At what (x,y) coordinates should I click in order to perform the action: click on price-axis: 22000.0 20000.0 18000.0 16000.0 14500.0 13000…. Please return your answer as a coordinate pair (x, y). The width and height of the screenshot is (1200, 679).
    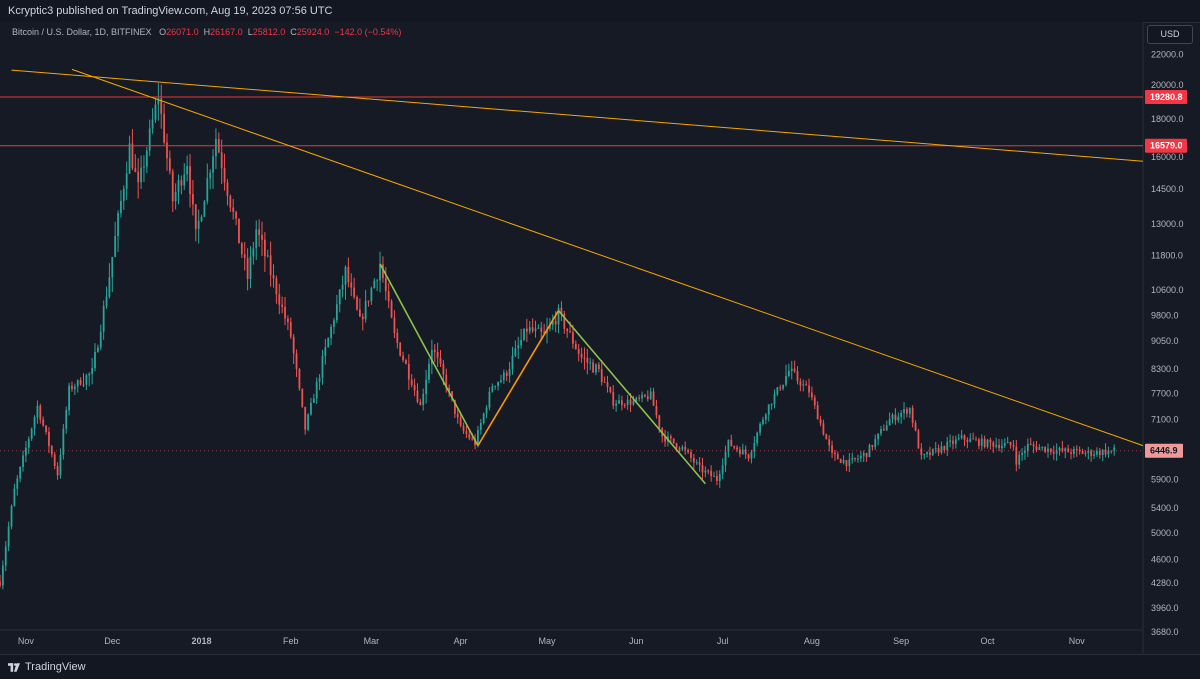
    Looking at the image, I should click on (1166, 343).